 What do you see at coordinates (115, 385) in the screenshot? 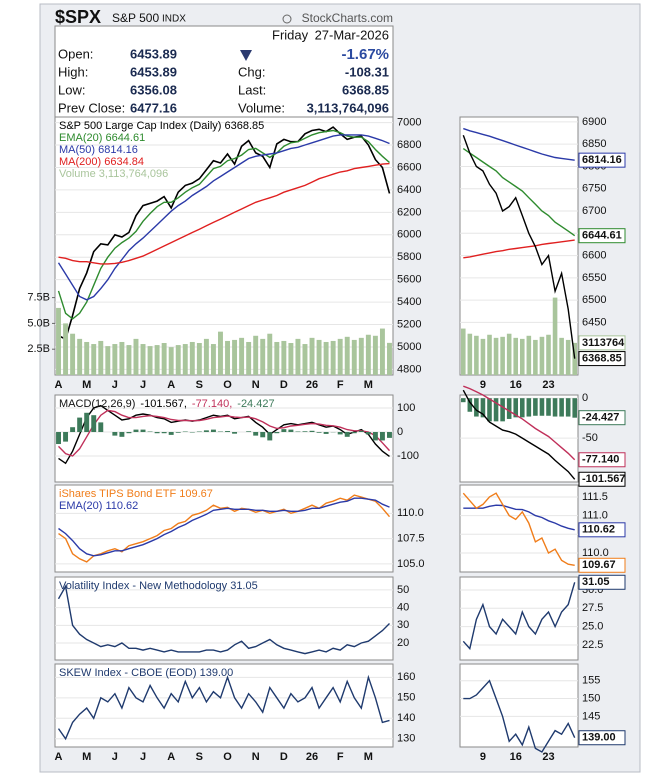
I see `x-tick-label: J` at bounding box center [115, 385].